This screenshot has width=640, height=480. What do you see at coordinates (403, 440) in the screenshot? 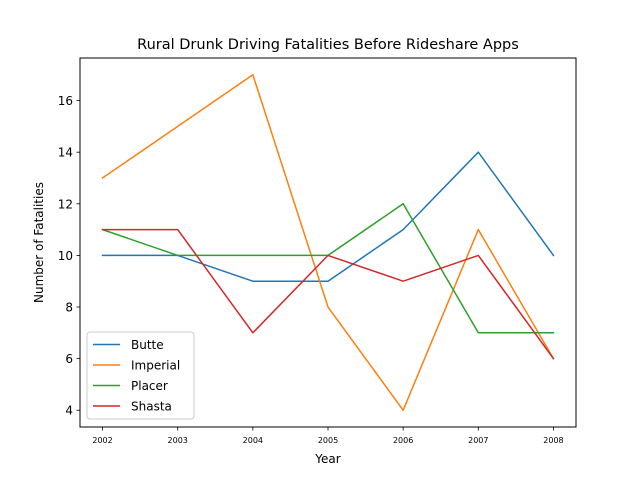
I see `x-tick-label: 2006` at bounding box center [403, 440].